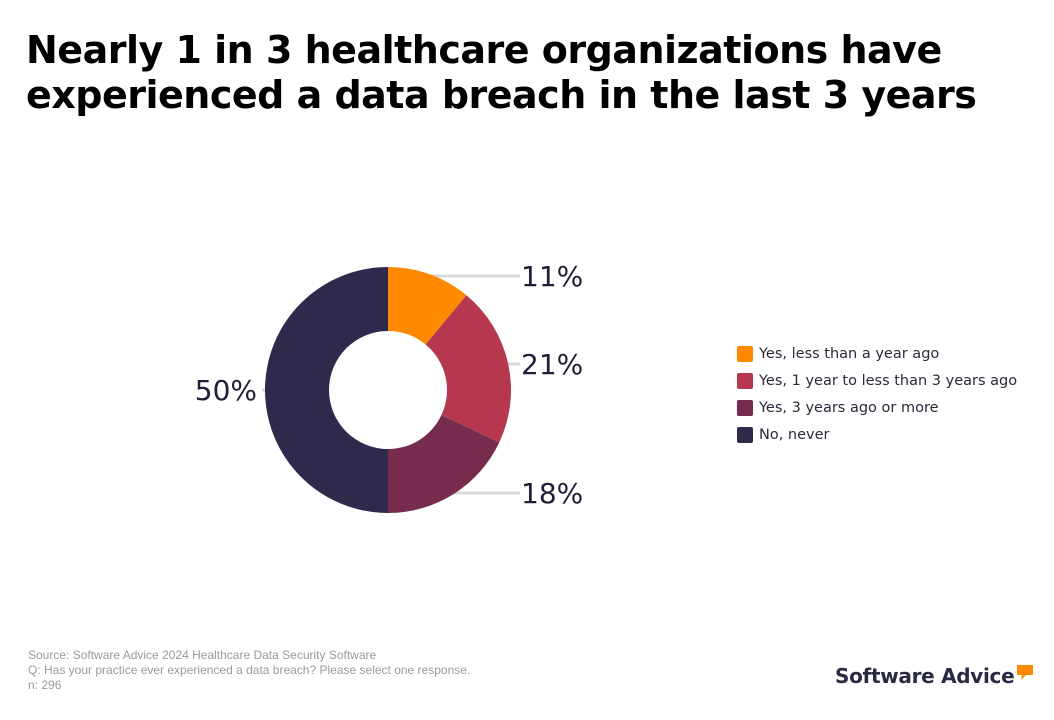  Describe the element at coordinates (794, 434) in the screenshot. I see `legend-label: No, never` at that location.